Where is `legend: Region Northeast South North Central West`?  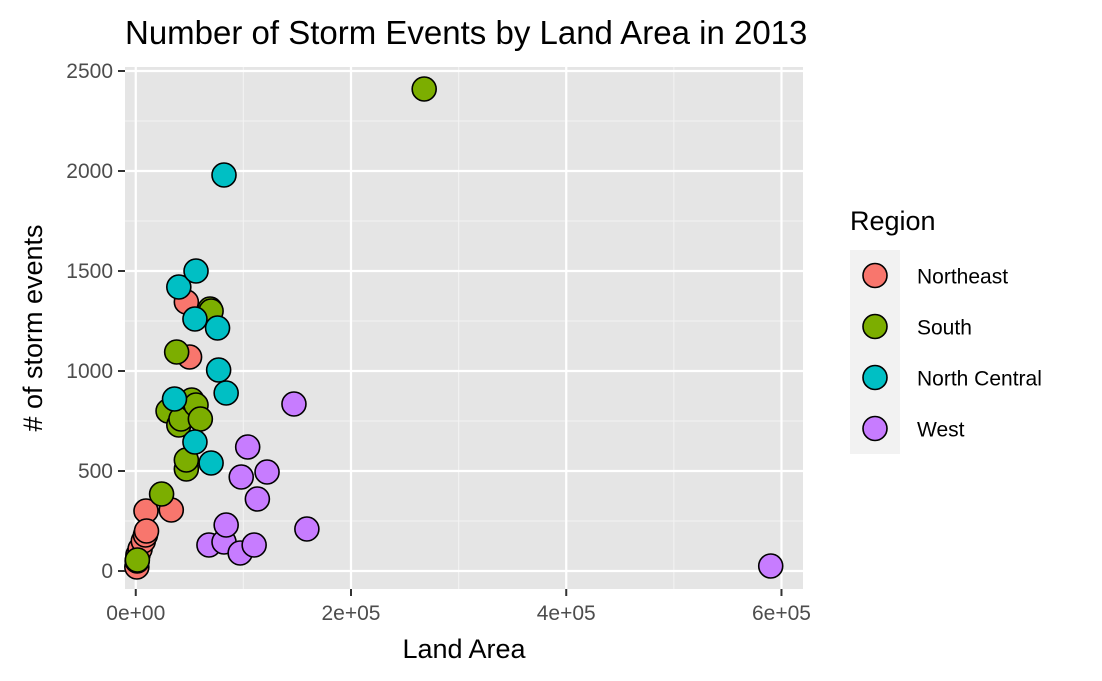
legend: Region Northeast South North Central West is located at coordinates (946, 330).